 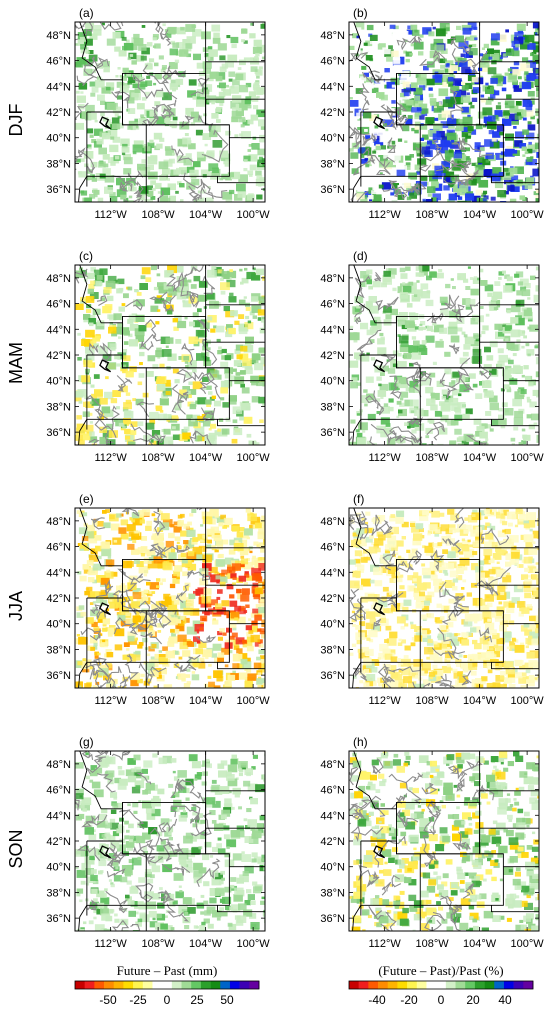 What do you see at coordinates (86, 13) in the screenshot?
I see `panel-label: (a)` at bounding box center [86, 13].